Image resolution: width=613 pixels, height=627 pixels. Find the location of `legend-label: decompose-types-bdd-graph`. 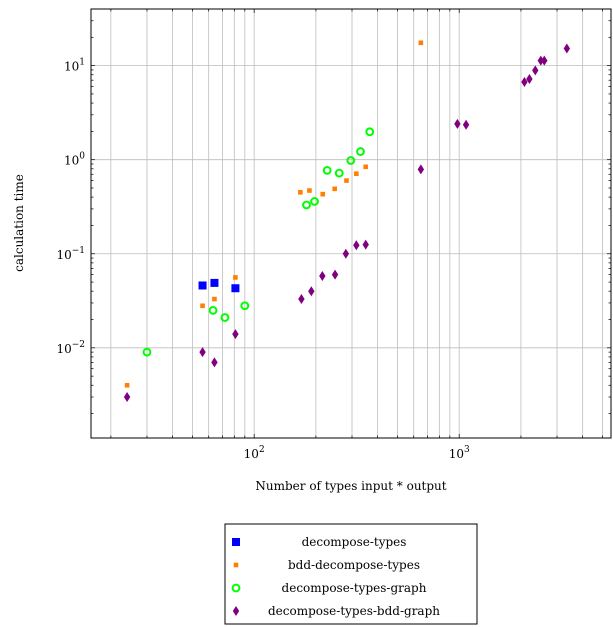

legend-label: decompose-types-bdd-graph is located at coordinates (354, 611).